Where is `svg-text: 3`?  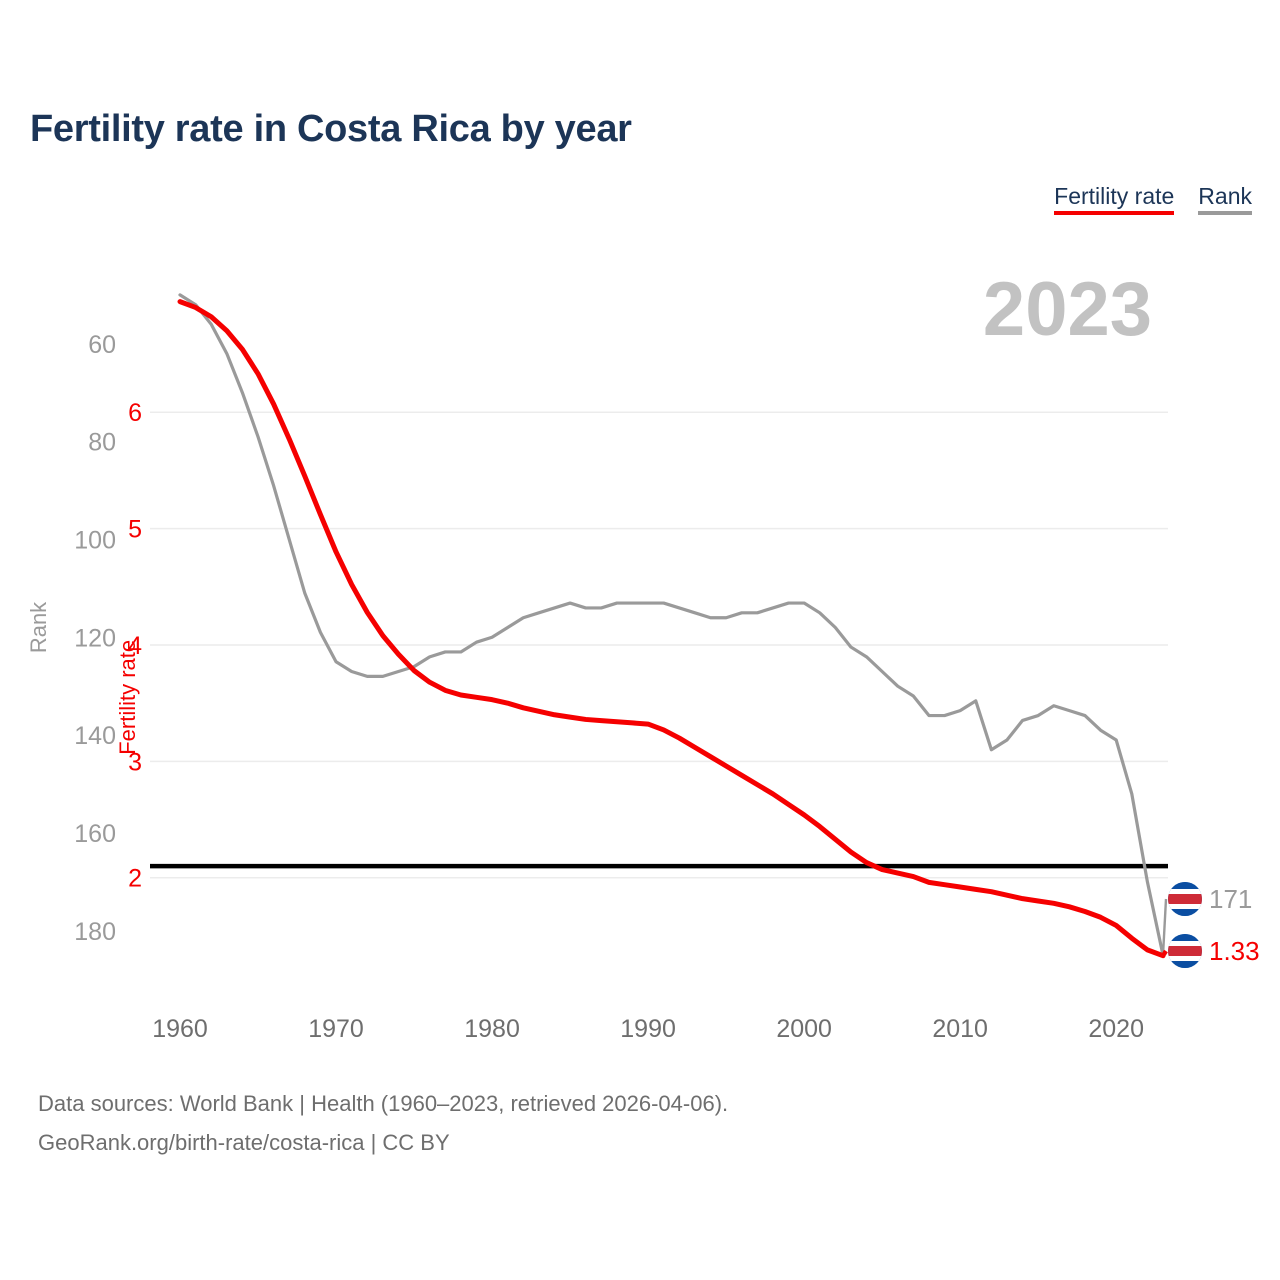
svg-text: 3 is located at coordinates (135, 762).